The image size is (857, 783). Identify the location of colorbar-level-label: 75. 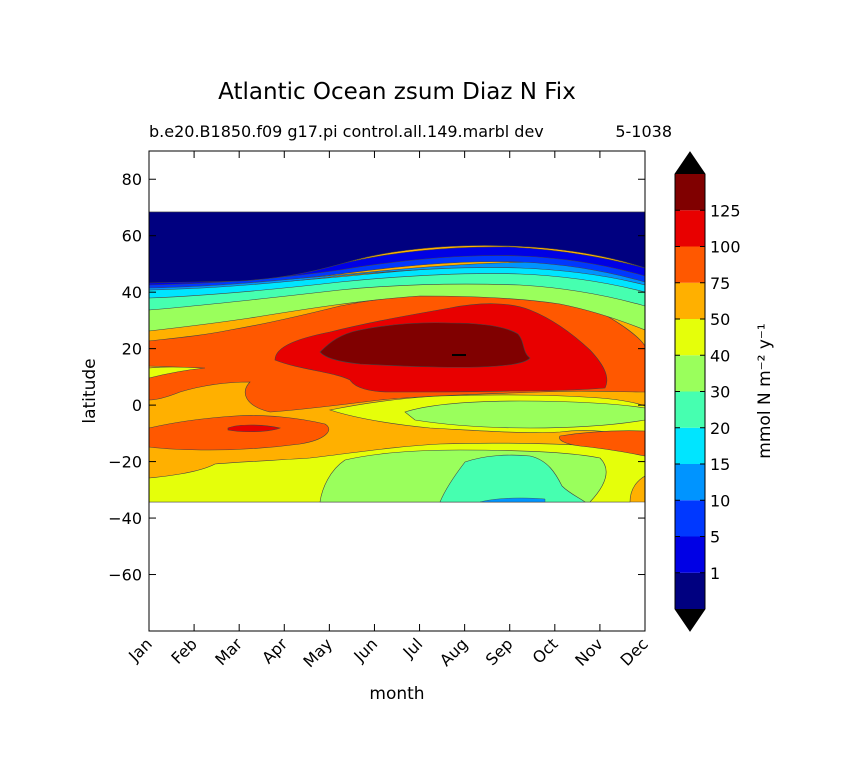
(720, 283).